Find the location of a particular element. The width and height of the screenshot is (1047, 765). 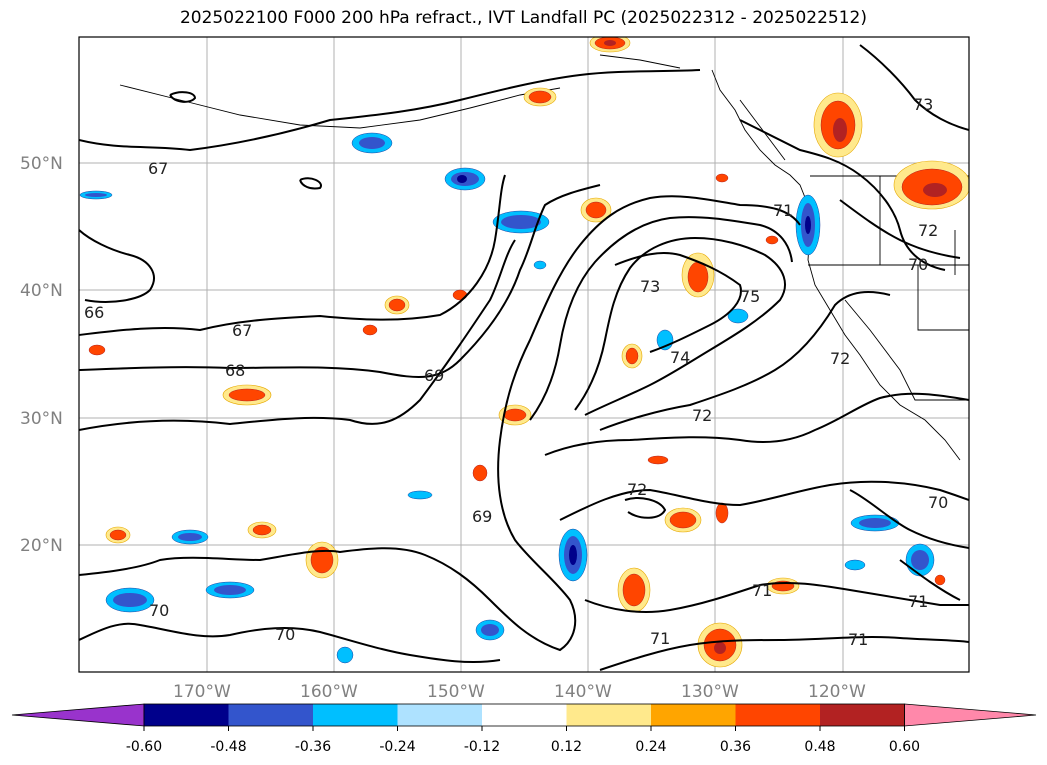

longitude-labels: 170°W 160°W 150°W 140°W 130°W 120°W is located at coordinates (519, 692).